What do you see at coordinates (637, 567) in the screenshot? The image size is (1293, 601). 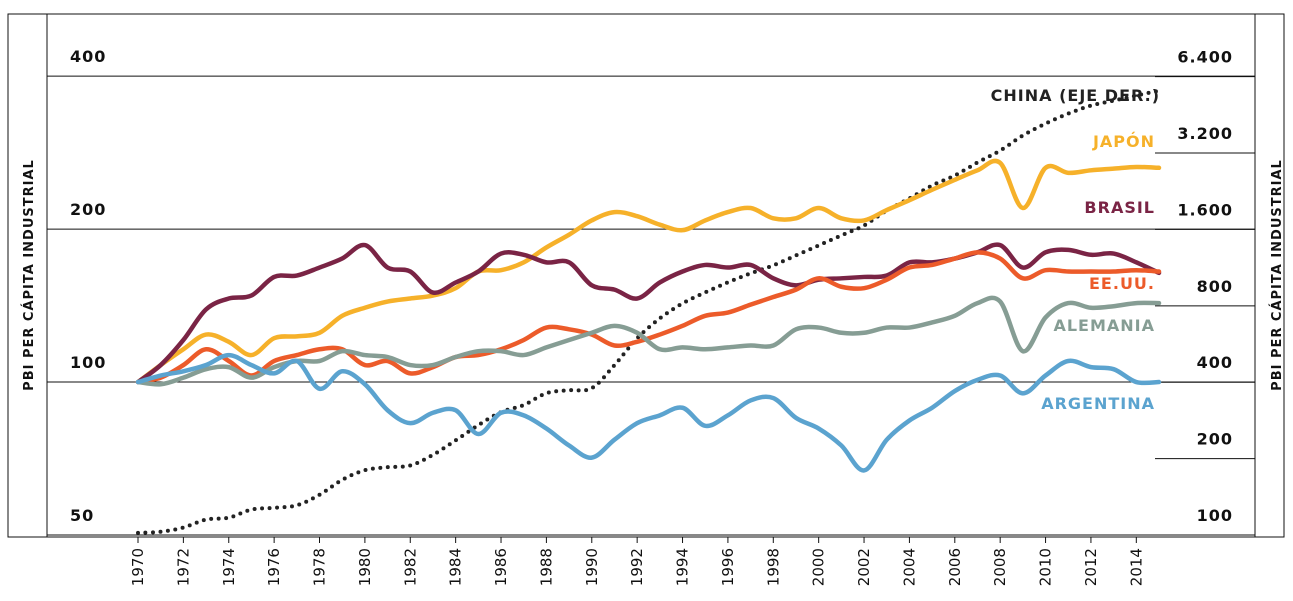 I see `x-tick-label: 1992` at bounding box center [637, 567].